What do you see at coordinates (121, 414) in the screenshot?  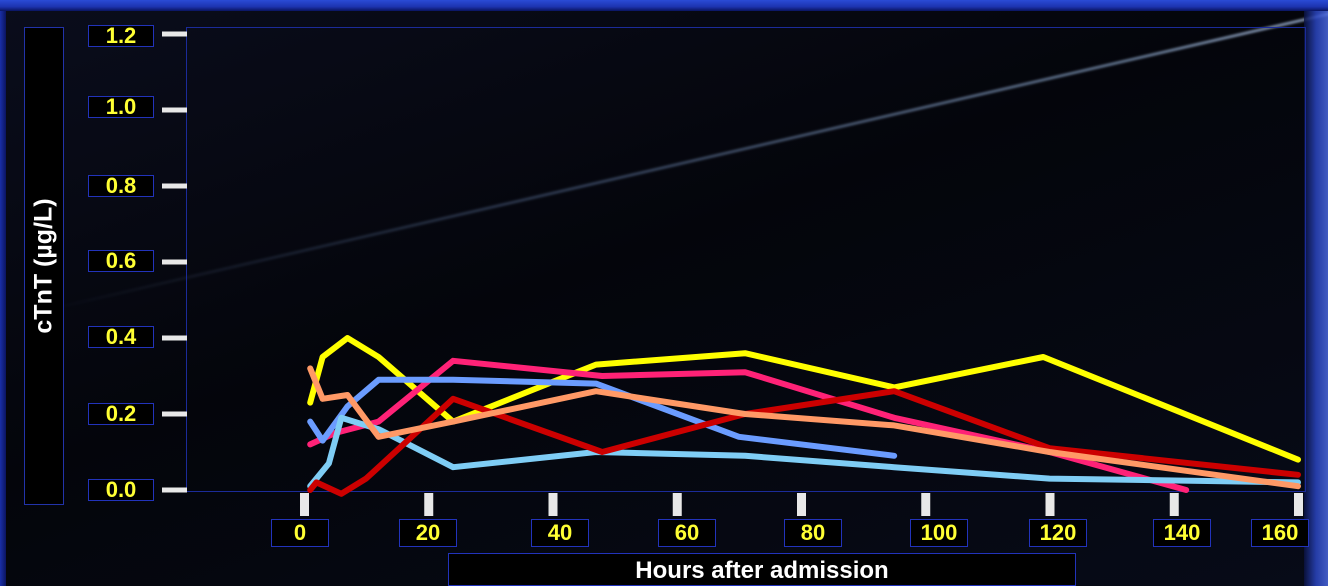 I see `y-tick-label: 0.2` at bounding box center [121, 414].